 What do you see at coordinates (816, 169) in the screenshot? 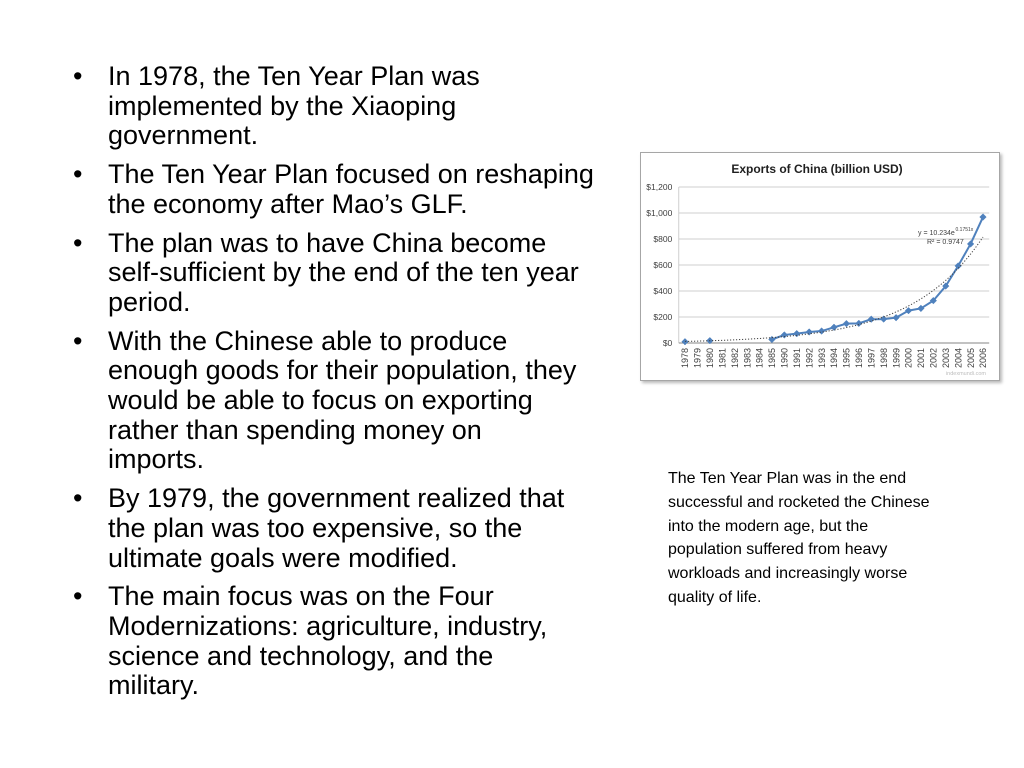
I see `chart-title: Exports of China (billion USD)` at bounding box center [816, 169].